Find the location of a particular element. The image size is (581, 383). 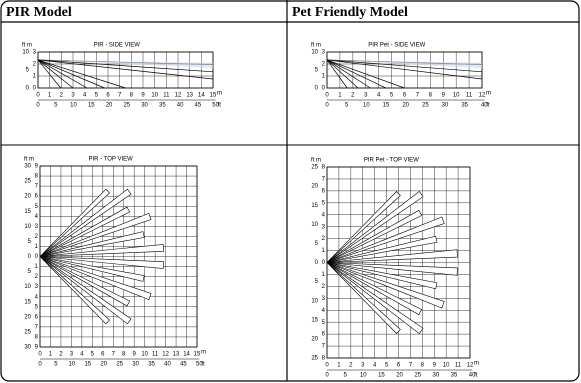

x-tick-m: 8 is located at coordinates (124, 355).